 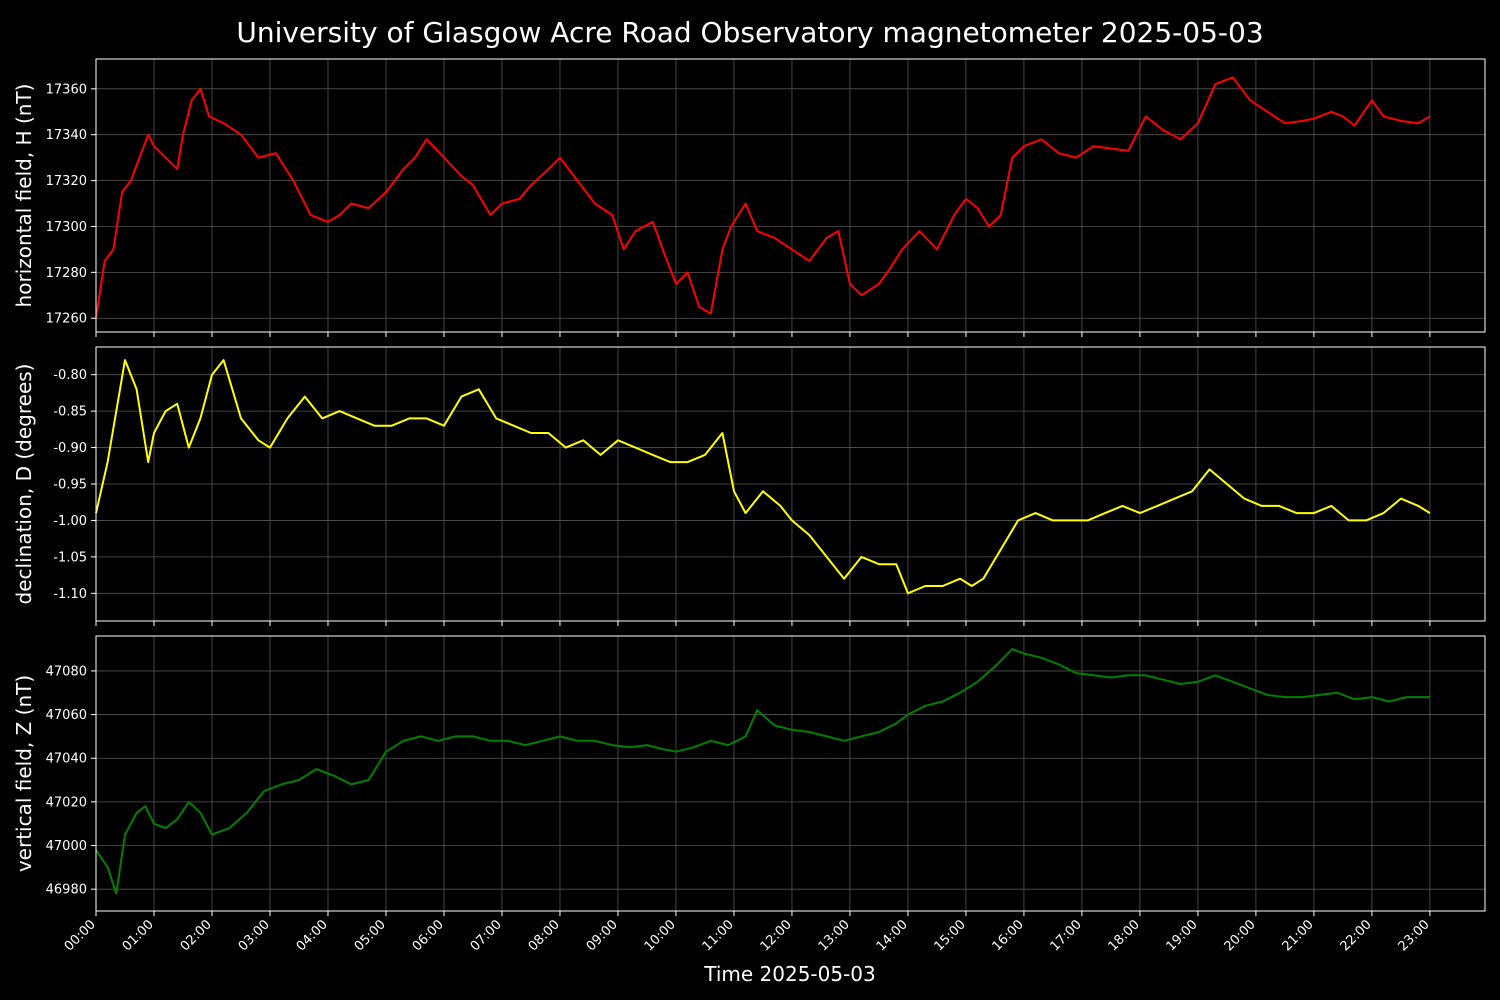 What do you see at coordinates (950, 935) in the screenshot?
I see `x-tick-label: 15:00` at bounding box center [950, 935].